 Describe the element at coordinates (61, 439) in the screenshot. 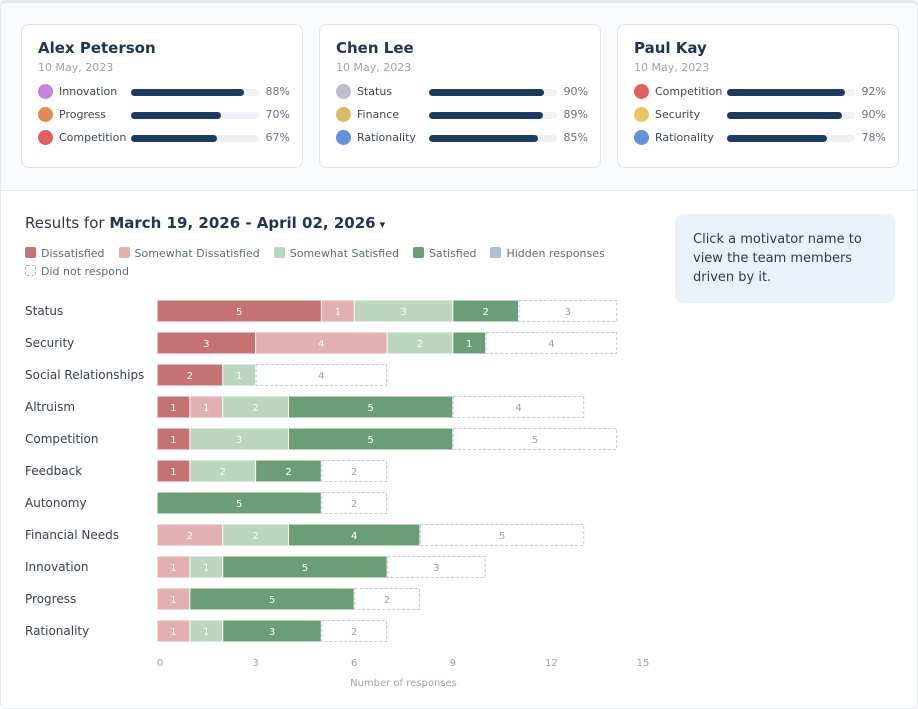

I see `category-label: Competition` at that location.